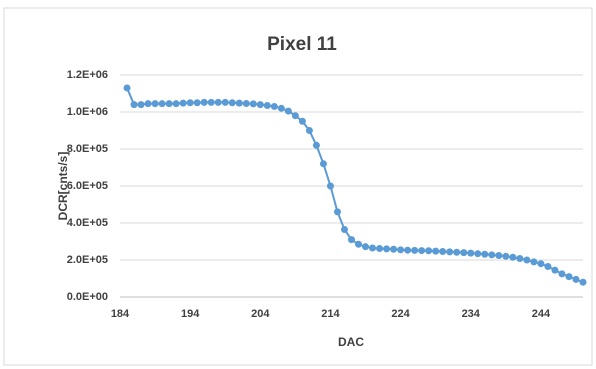 This screenshot has height=369, width=596. I want to click on y-tick-label: 8.0E+05, so click(87, 149).